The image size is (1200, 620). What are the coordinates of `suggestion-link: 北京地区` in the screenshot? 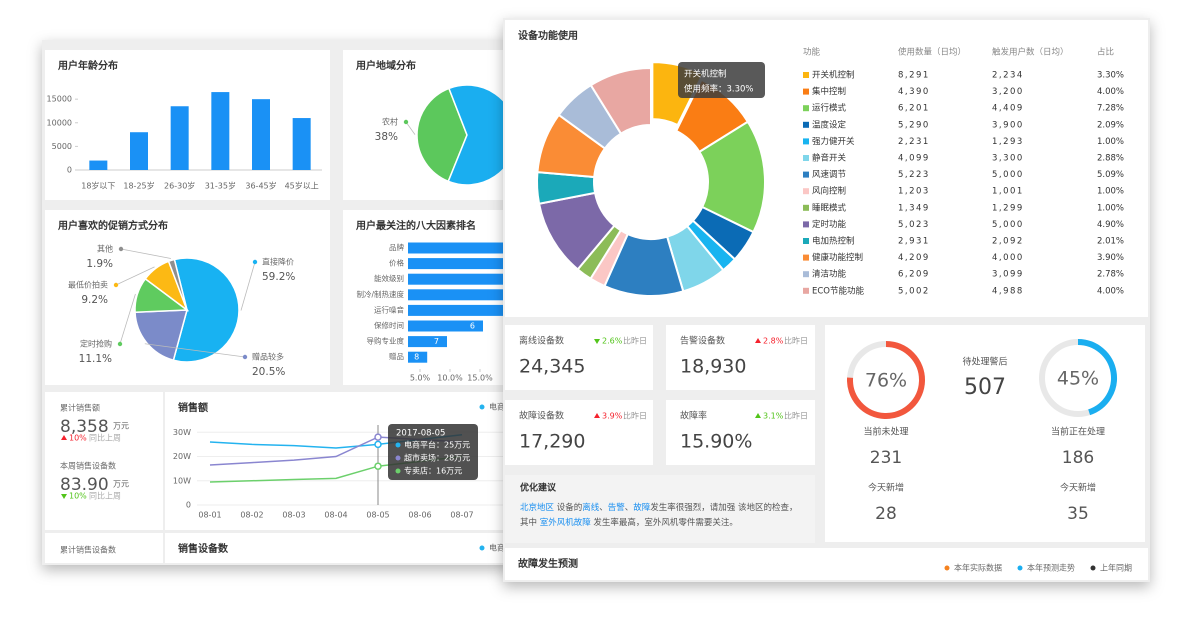 It's located at (537, 507).